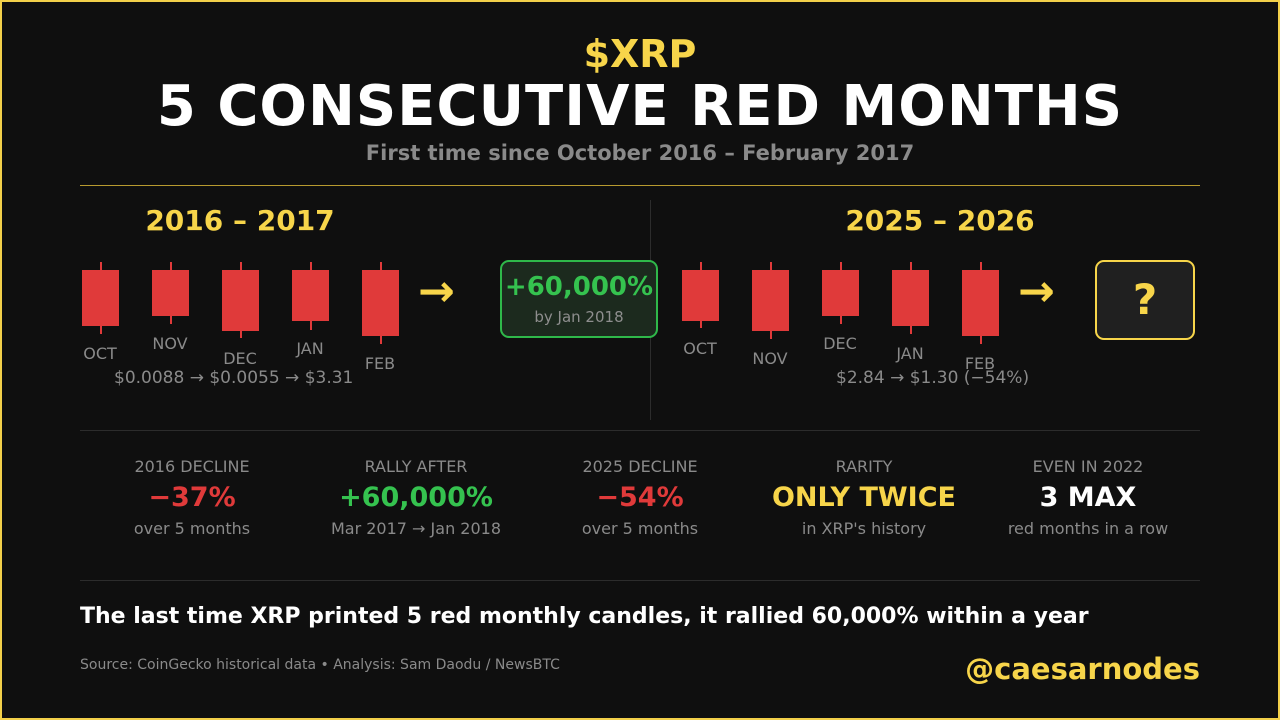  I want to click on rally-result-caption: by Jan 2018, so click(579, 317).